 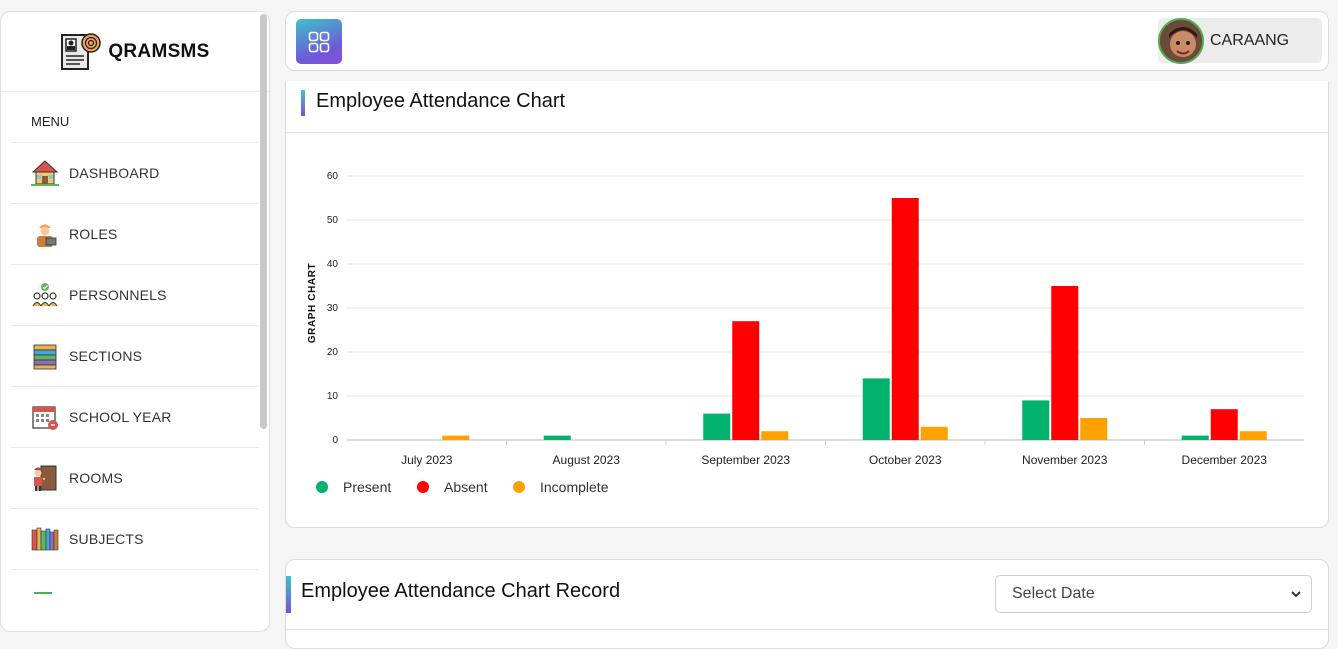 I want to click on y-tick-label: 10, so click(x=333, y=396).